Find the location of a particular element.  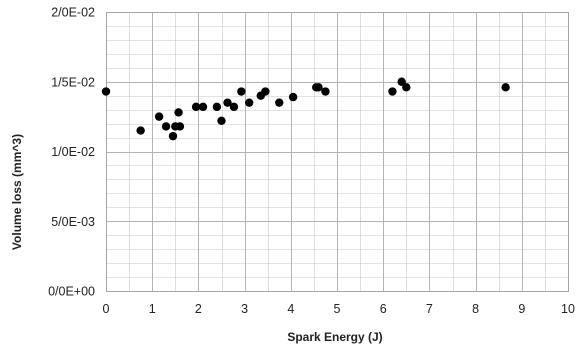

x-tick-label: 2 is located at coordinates (198, 309).